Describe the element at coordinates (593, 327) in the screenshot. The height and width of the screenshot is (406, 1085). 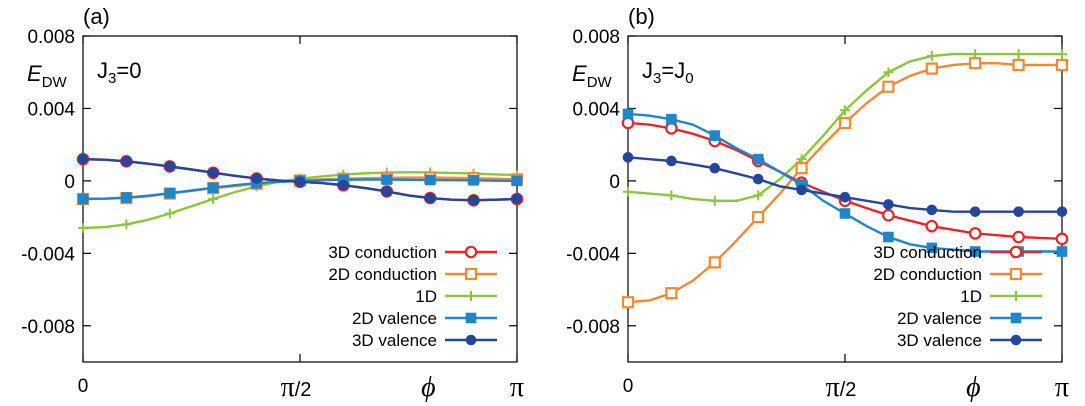
I see `y-tick-label-b: -0.008` at that location.